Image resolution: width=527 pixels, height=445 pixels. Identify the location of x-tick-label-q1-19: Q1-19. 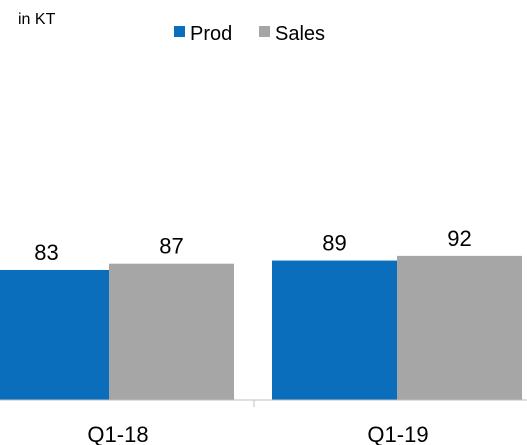
(397, 433).